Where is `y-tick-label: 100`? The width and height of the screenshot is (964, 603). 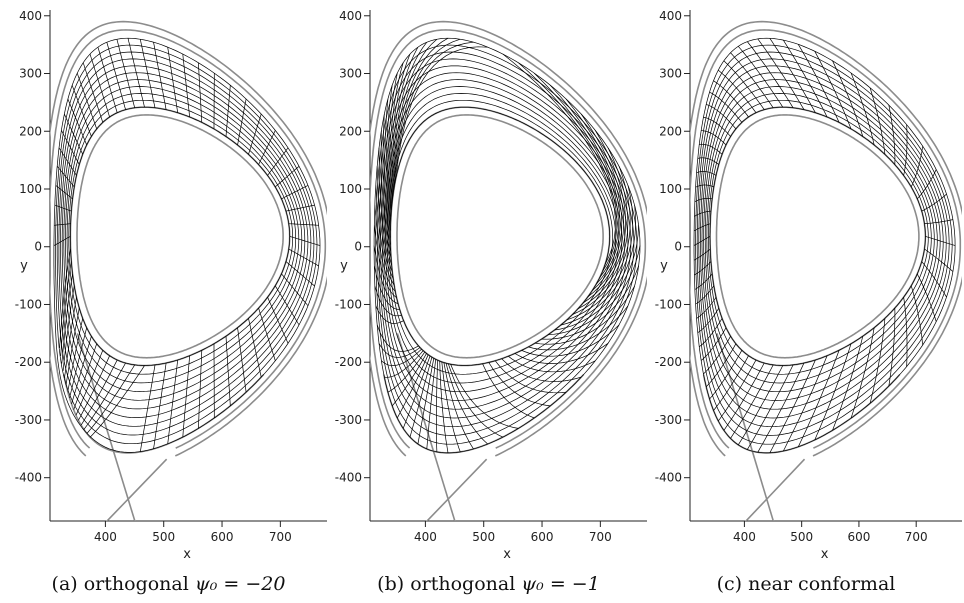
y-tick-label: 100 is located at coordinates (30, 189).